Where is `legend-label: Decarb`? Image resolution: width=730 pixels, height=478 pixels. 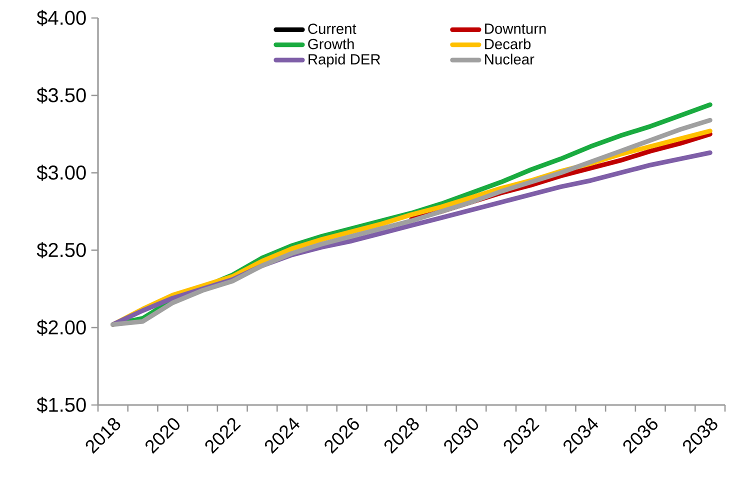 legend-label: Decarb is located at coordinates (508, 44).